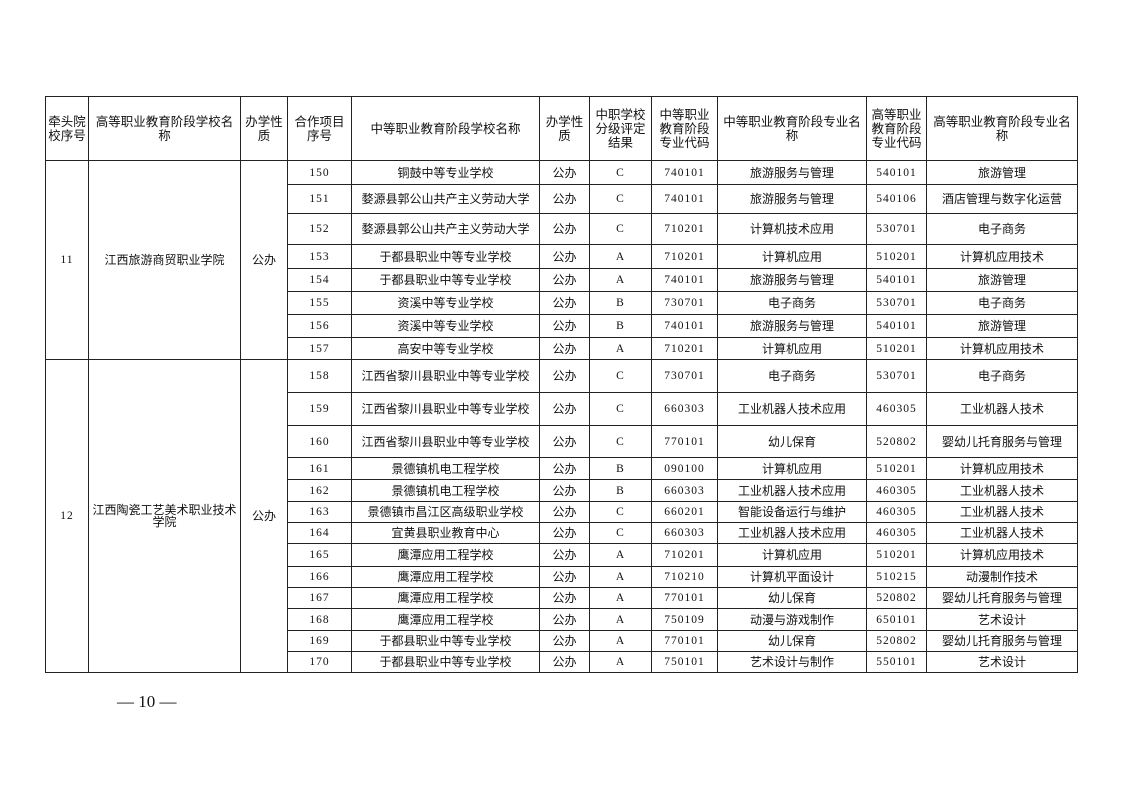 This screenshot has height=794, width=1123. What do you see at coordinates (445, 256) in the screenshot?
I see `secondary-school-name: 于都县职业中等专业学校` at bounding box center [445, 256].